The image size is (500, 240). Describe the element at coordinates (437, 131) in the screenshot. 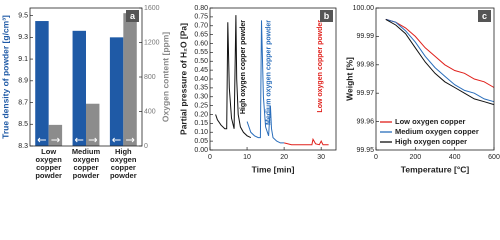

I see `legend-label: Medium oxygen copper` at that location.